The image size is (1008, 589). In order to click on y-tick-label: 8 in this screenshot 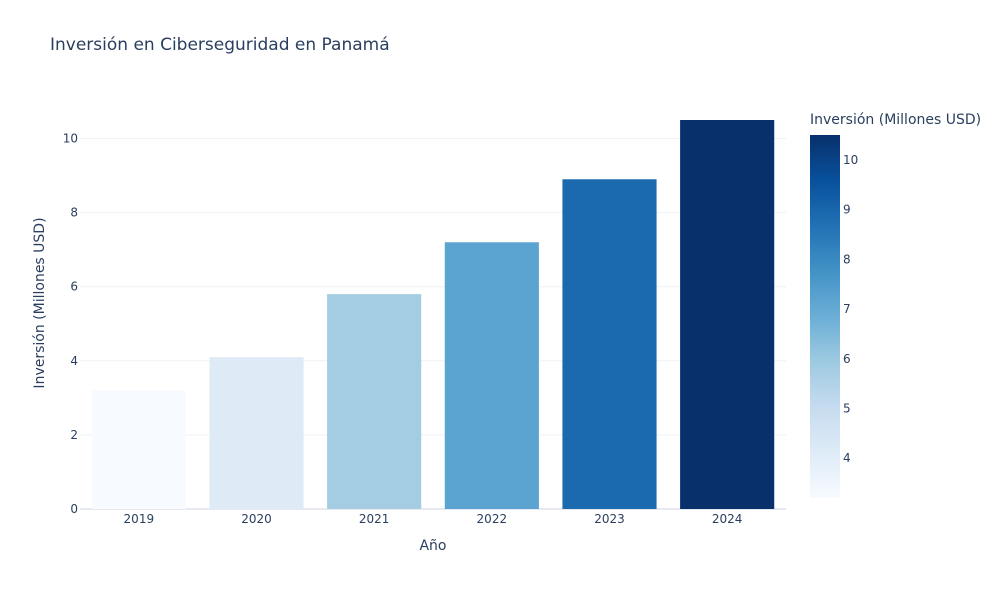, I will do `click(74, 213)`.